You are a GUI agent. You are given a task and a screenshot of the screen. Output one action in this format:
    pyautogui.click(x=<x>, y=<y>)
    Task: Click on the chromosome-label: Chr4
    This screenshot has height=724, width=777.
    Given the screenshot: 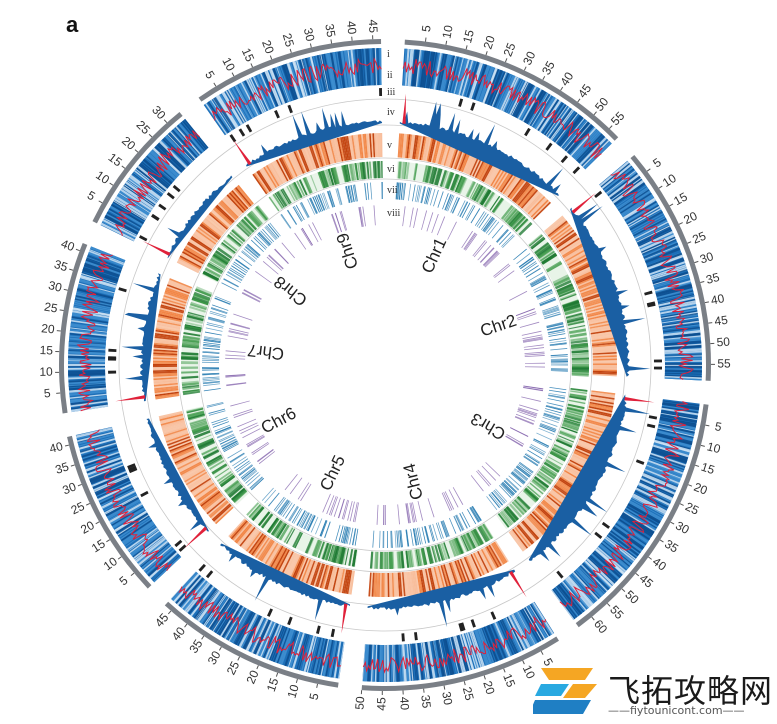 What is the action you would take?
    pyautogui.click(x=412, y=481)
    